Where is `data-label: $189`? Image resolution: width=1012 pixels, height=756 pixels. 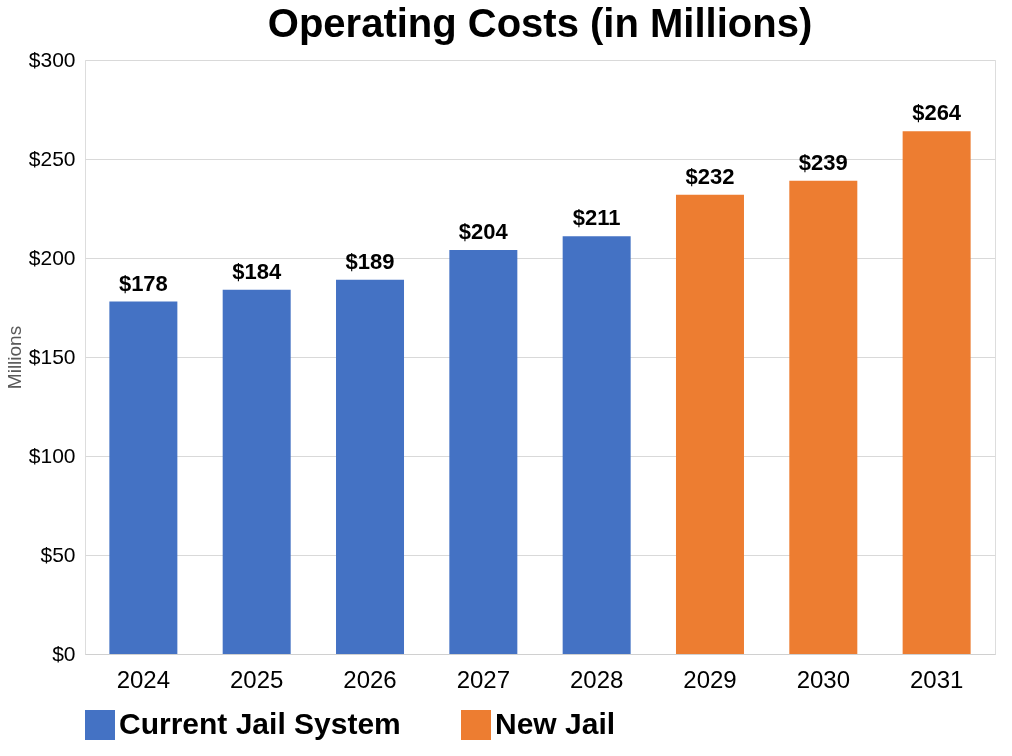
data-label: $189 is located at coordinates (370, 261).